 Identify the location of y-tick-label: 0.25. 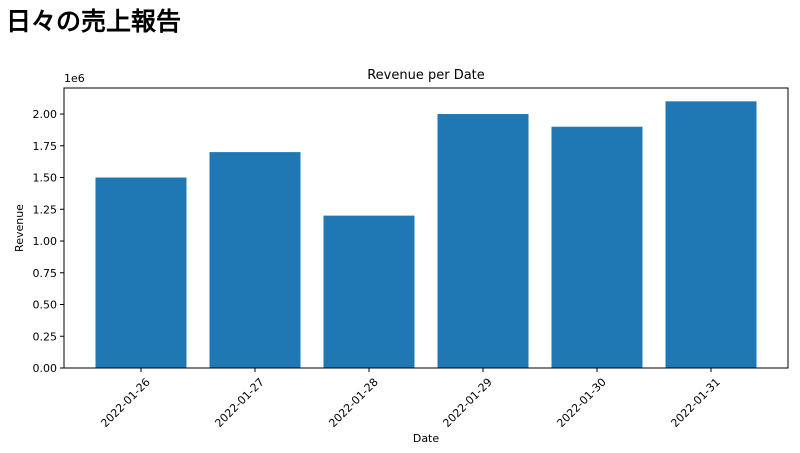
(45, 336).